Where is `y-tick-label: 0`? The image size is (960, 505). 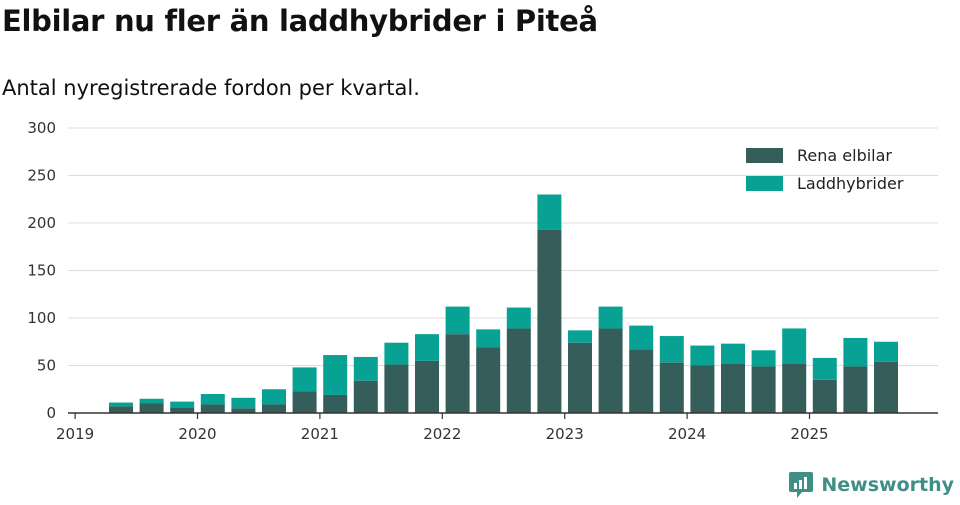
y-tick-label: 0 is located at coordinates (51, 413).